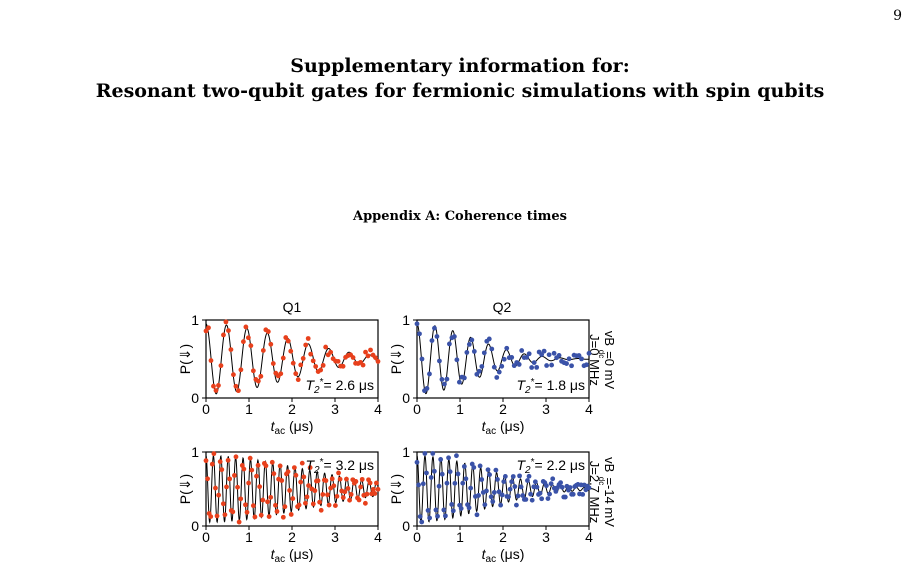 The width and height of the screenshot is (920, 580). What do you see at coordinates (460, 409) in the screenshot?
I see `x-tick-label: 1` at bounding box center [460, 409].